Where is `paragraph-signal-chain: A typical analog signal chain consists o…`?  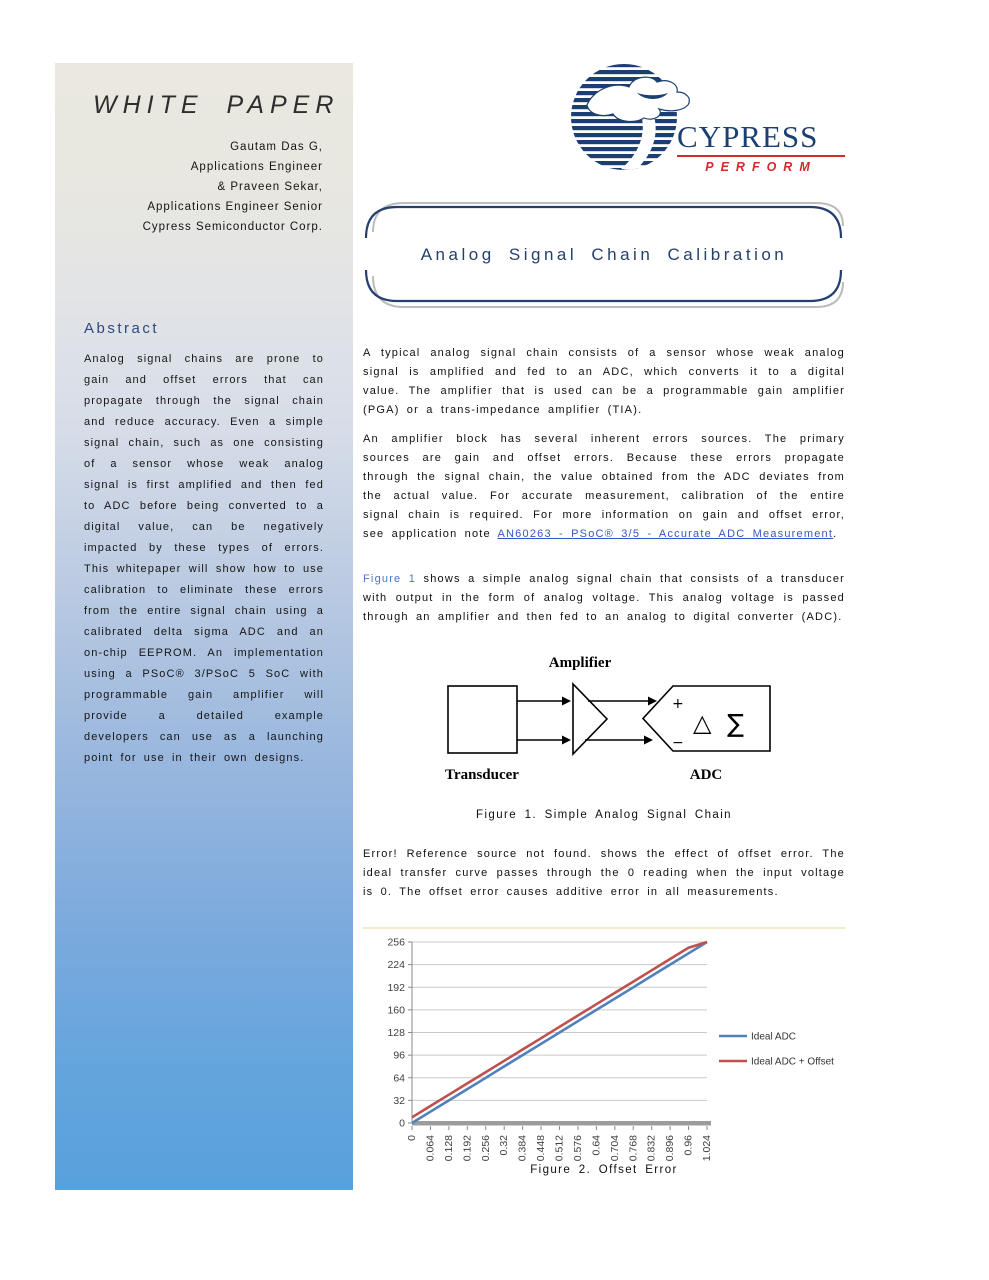 paragraph-signal-chain: A typical analog signal chain consists o… is located at coordinates (604, 381).